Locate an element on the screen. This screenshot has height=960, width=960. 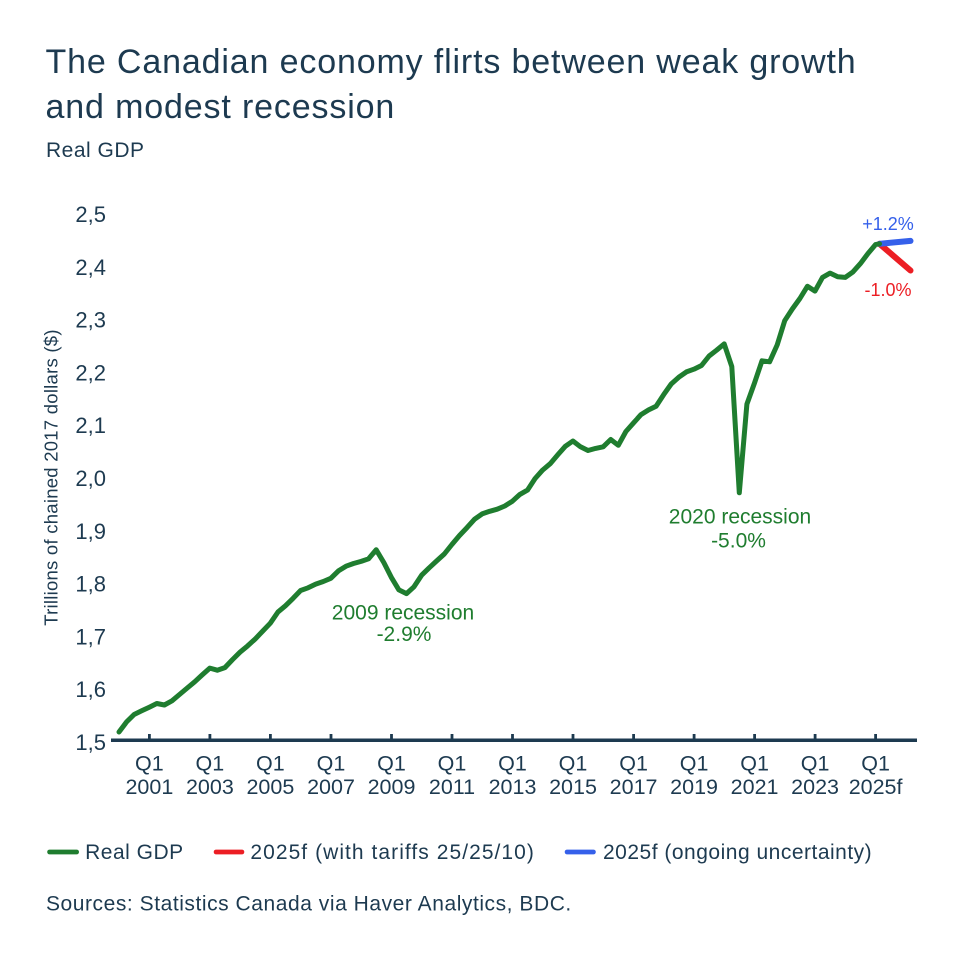
svg-text: -1.0% is located at coordinates (887, 290).